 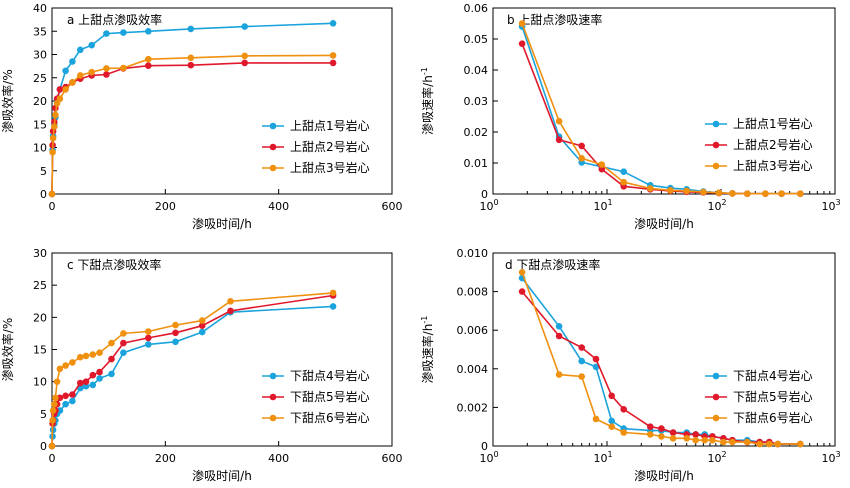 What do you see at coordinates (602, 205) in the screenshot?
I see `panel-b-x-tick-label: 10¹` at bounding box center [602, 205].